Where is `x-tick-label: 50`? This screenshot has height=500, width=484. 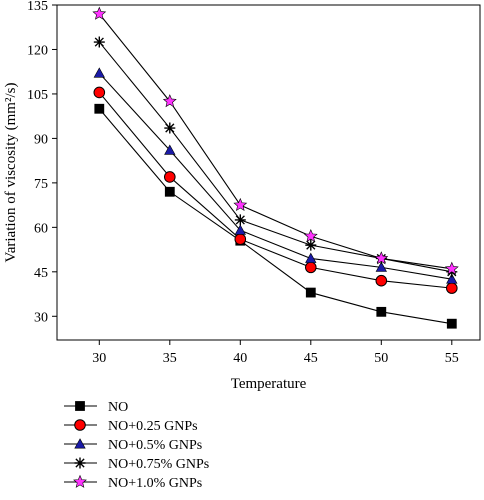 x-tick-label: 50 is located at coordinates (381, 358).